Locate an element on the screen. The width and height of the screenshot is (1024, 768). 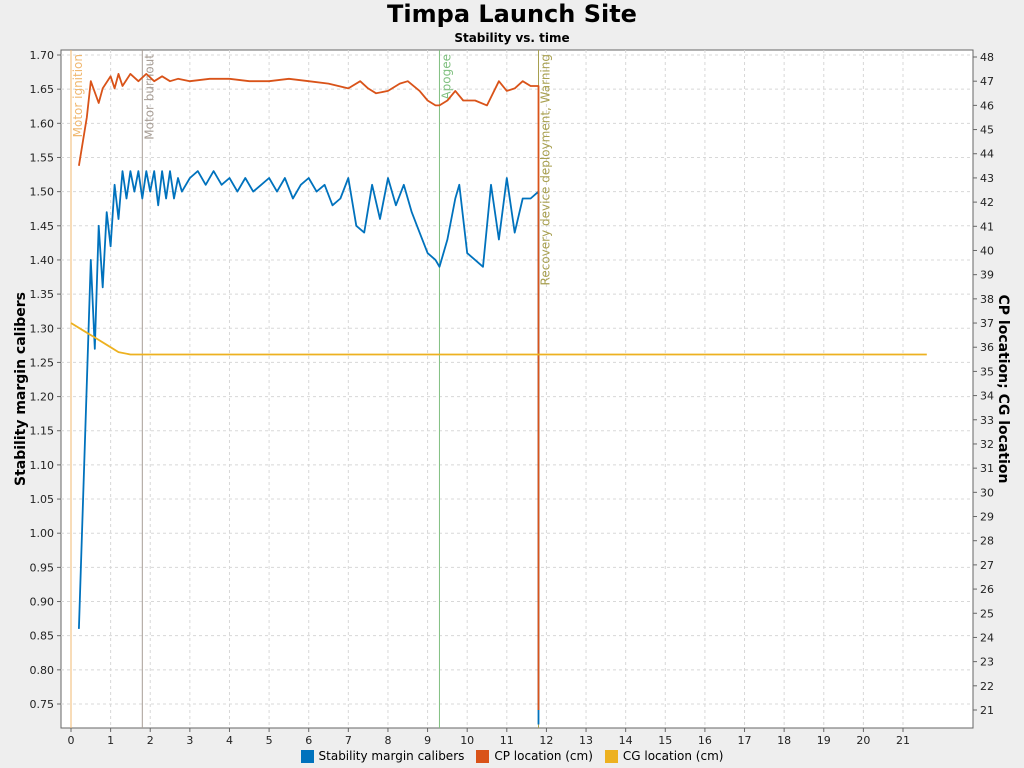
y-axis-right-label: CP location; CG location is located at coordinates (1003, 389).